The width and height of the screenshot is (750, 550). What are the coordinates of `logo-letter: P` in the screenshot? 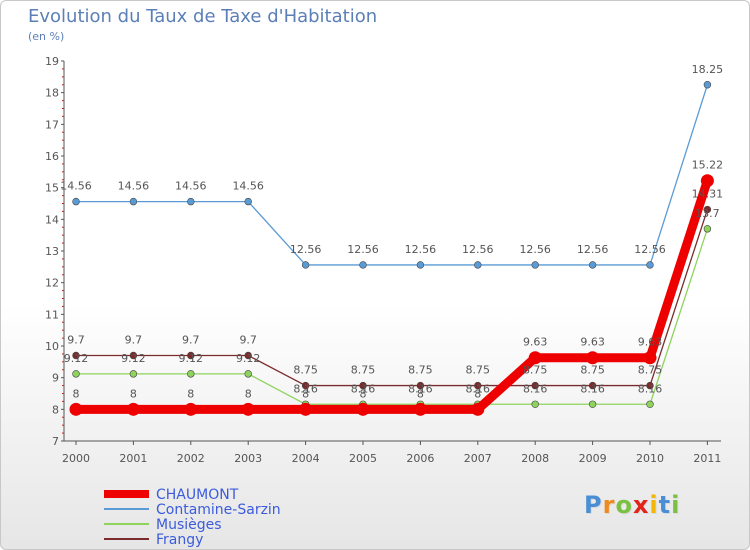 It's located at (593, 505).